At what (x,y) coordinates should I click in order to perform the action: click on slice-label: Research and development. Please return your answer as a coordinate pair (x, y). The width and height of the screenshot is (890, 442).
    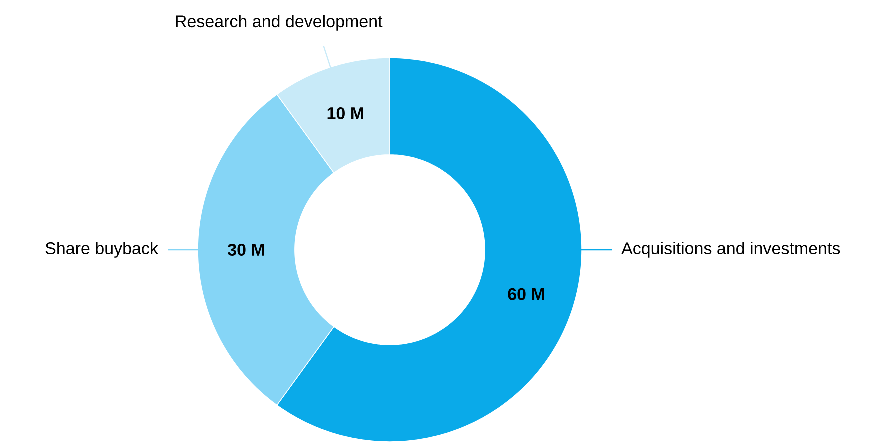
    Looking at the image, I should click on (279, 22).